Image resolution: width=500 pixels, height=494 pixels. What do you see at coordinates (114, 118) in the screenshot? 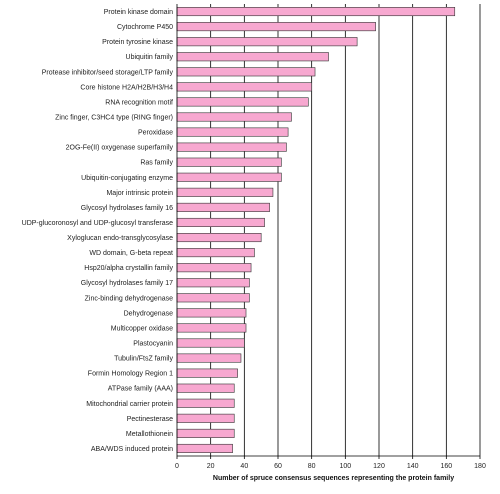
I see `category-label: Zinc finger, C3HC4 type (RING finger)` at bounding box center [114, 118].